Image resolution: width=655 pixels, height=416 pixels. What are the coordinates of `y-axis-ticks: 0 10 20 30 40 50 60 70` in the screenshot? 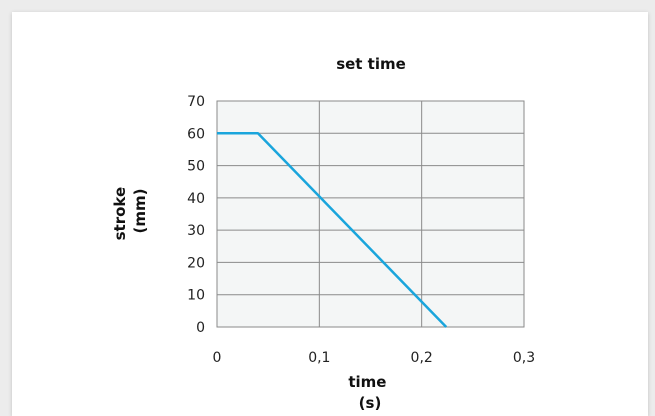 It's located at (196, 215).